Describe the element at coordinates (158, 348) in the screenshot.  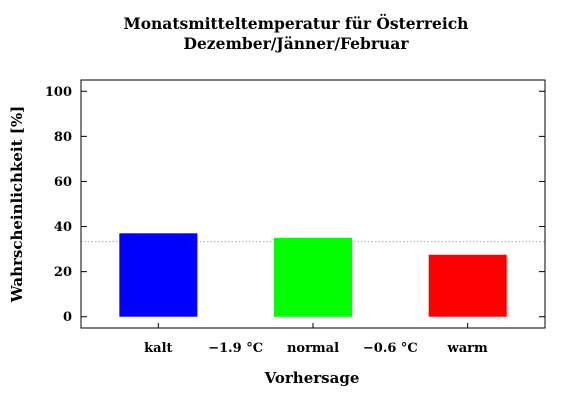
I see `x-tick-label-kalt: kalt` at that location.